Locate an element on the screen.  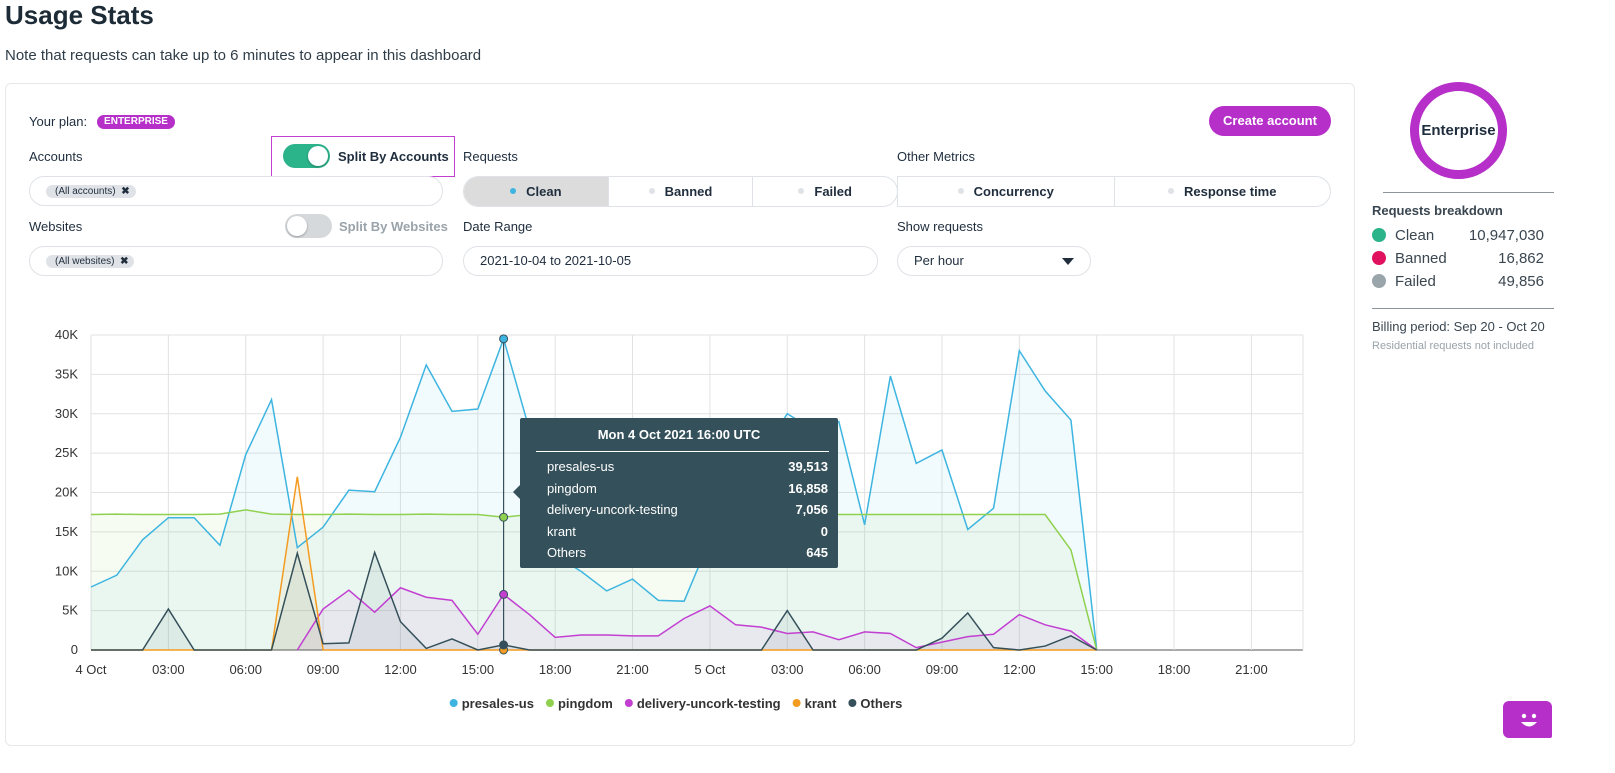
tooltip-value: 16,858 is located at coordinates (808, 488).